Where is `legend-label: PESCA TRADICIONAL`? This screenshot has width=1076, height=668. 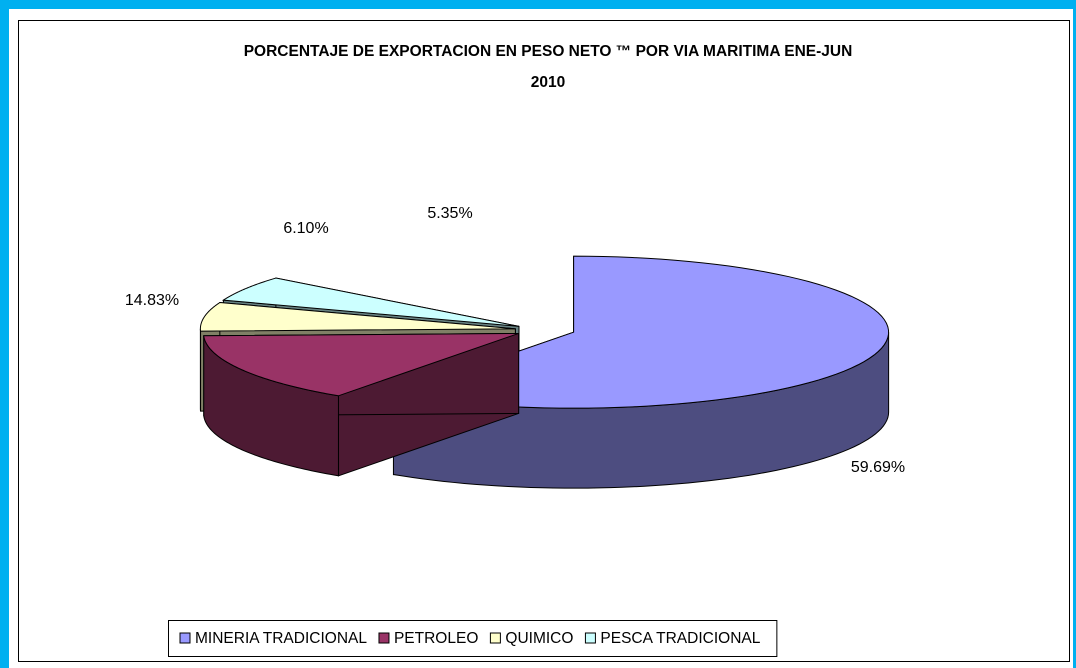
legend-label: PESCA TRADICIONAL is located at coordinates (680, 638).